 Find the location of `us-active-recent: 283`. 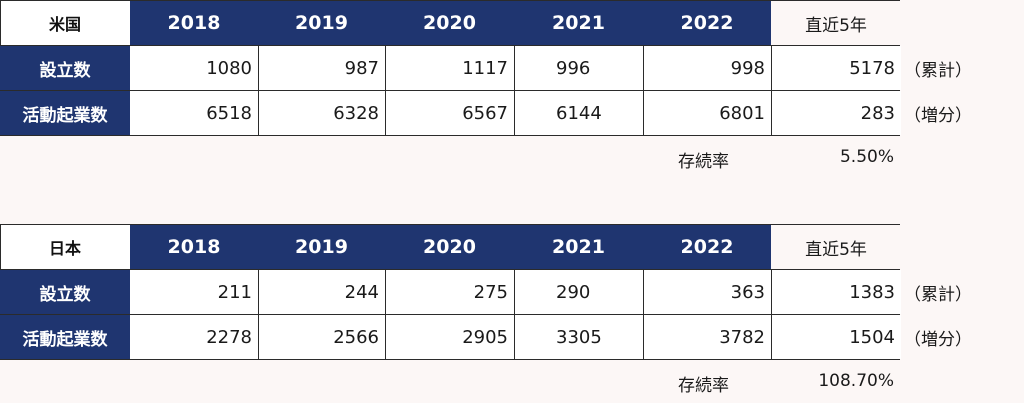

us-active-recent: 283 is located at coordinates (836, 113).